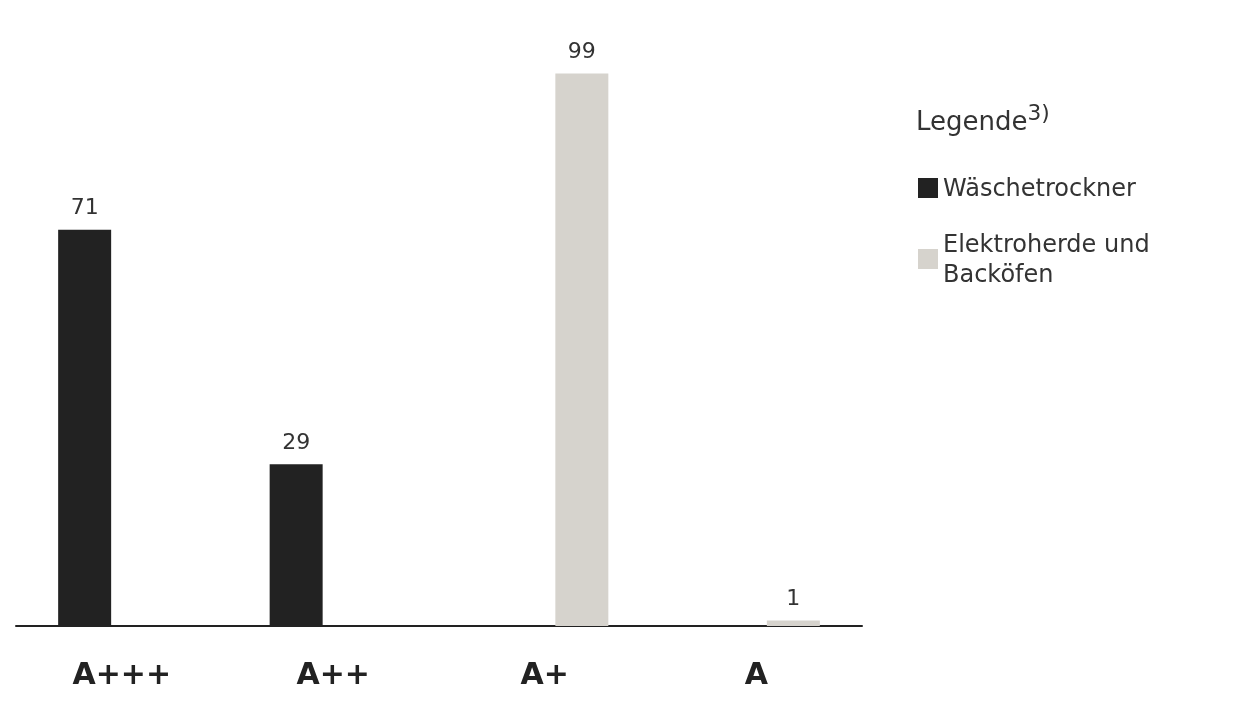 This screenshot has width=1255, height=724. Describe the element at coordinates (84, 207) in the screenshot. I see `data-label: 71` at that location.